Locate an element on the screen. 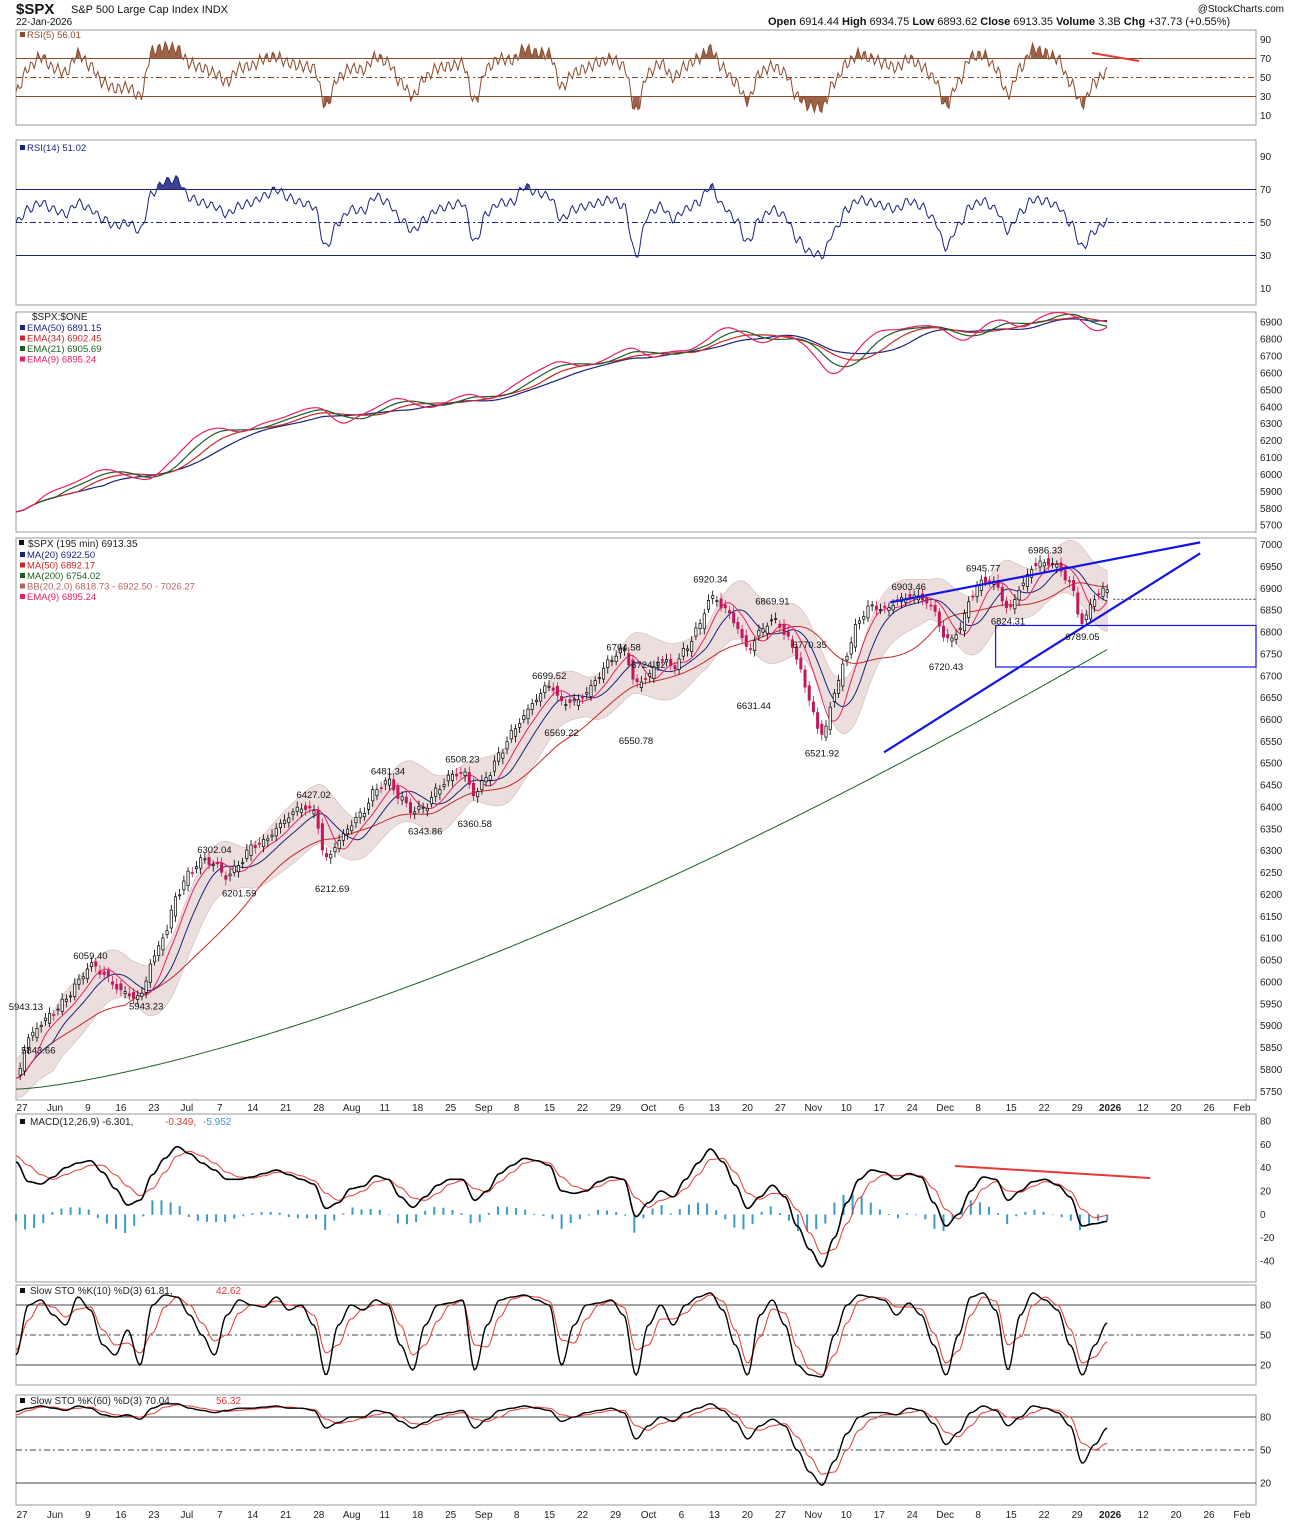 The height and width of the screenshot is (1525, 1300). ema-legend-2-swatch is located at coordinates (22, 348).